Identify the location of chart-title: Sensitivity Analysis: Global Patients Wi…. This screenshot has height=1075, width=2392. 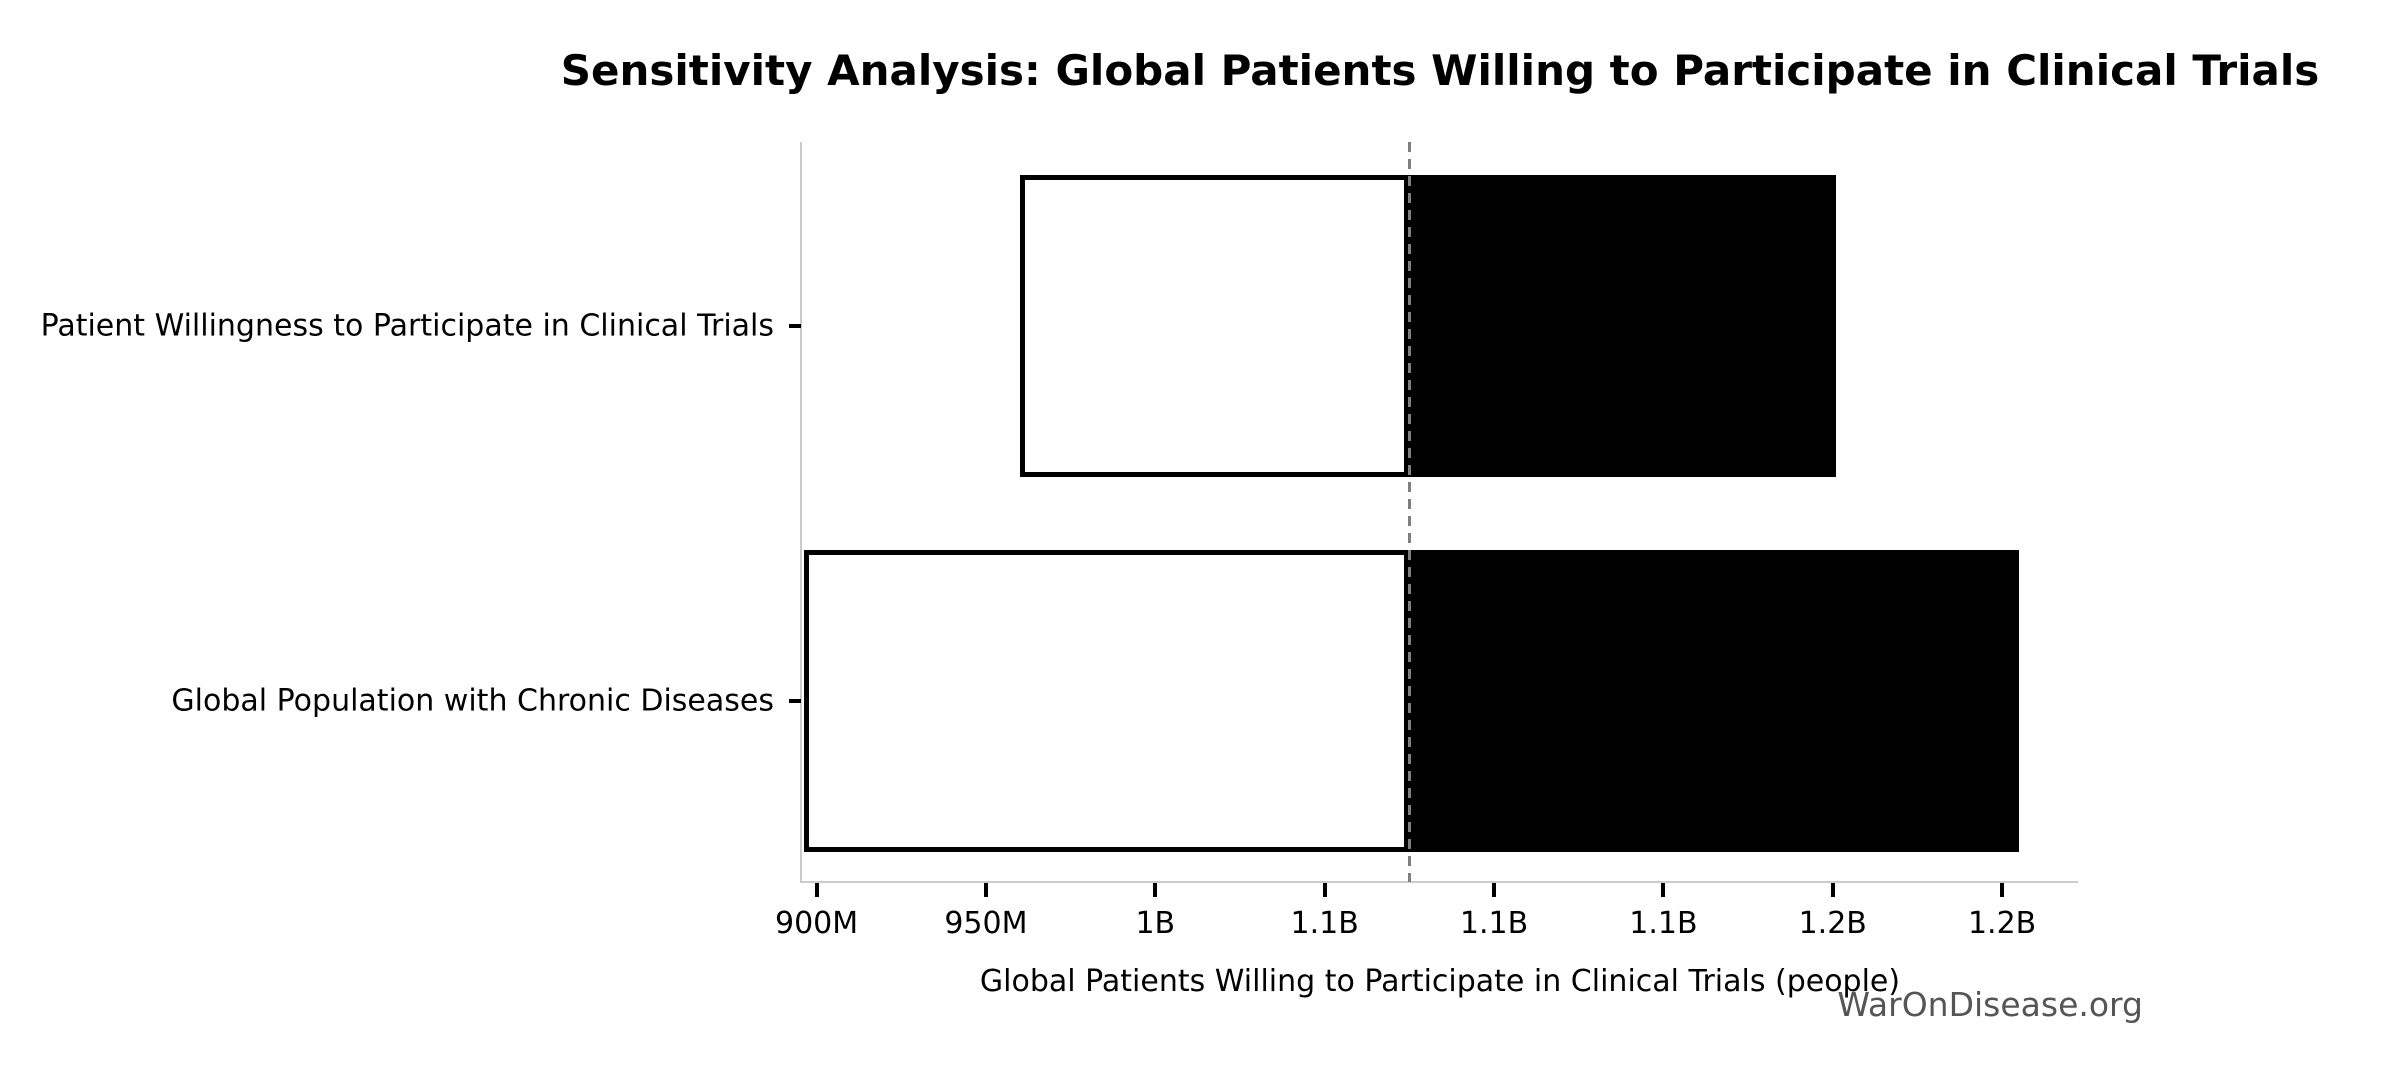
(1440, 70).